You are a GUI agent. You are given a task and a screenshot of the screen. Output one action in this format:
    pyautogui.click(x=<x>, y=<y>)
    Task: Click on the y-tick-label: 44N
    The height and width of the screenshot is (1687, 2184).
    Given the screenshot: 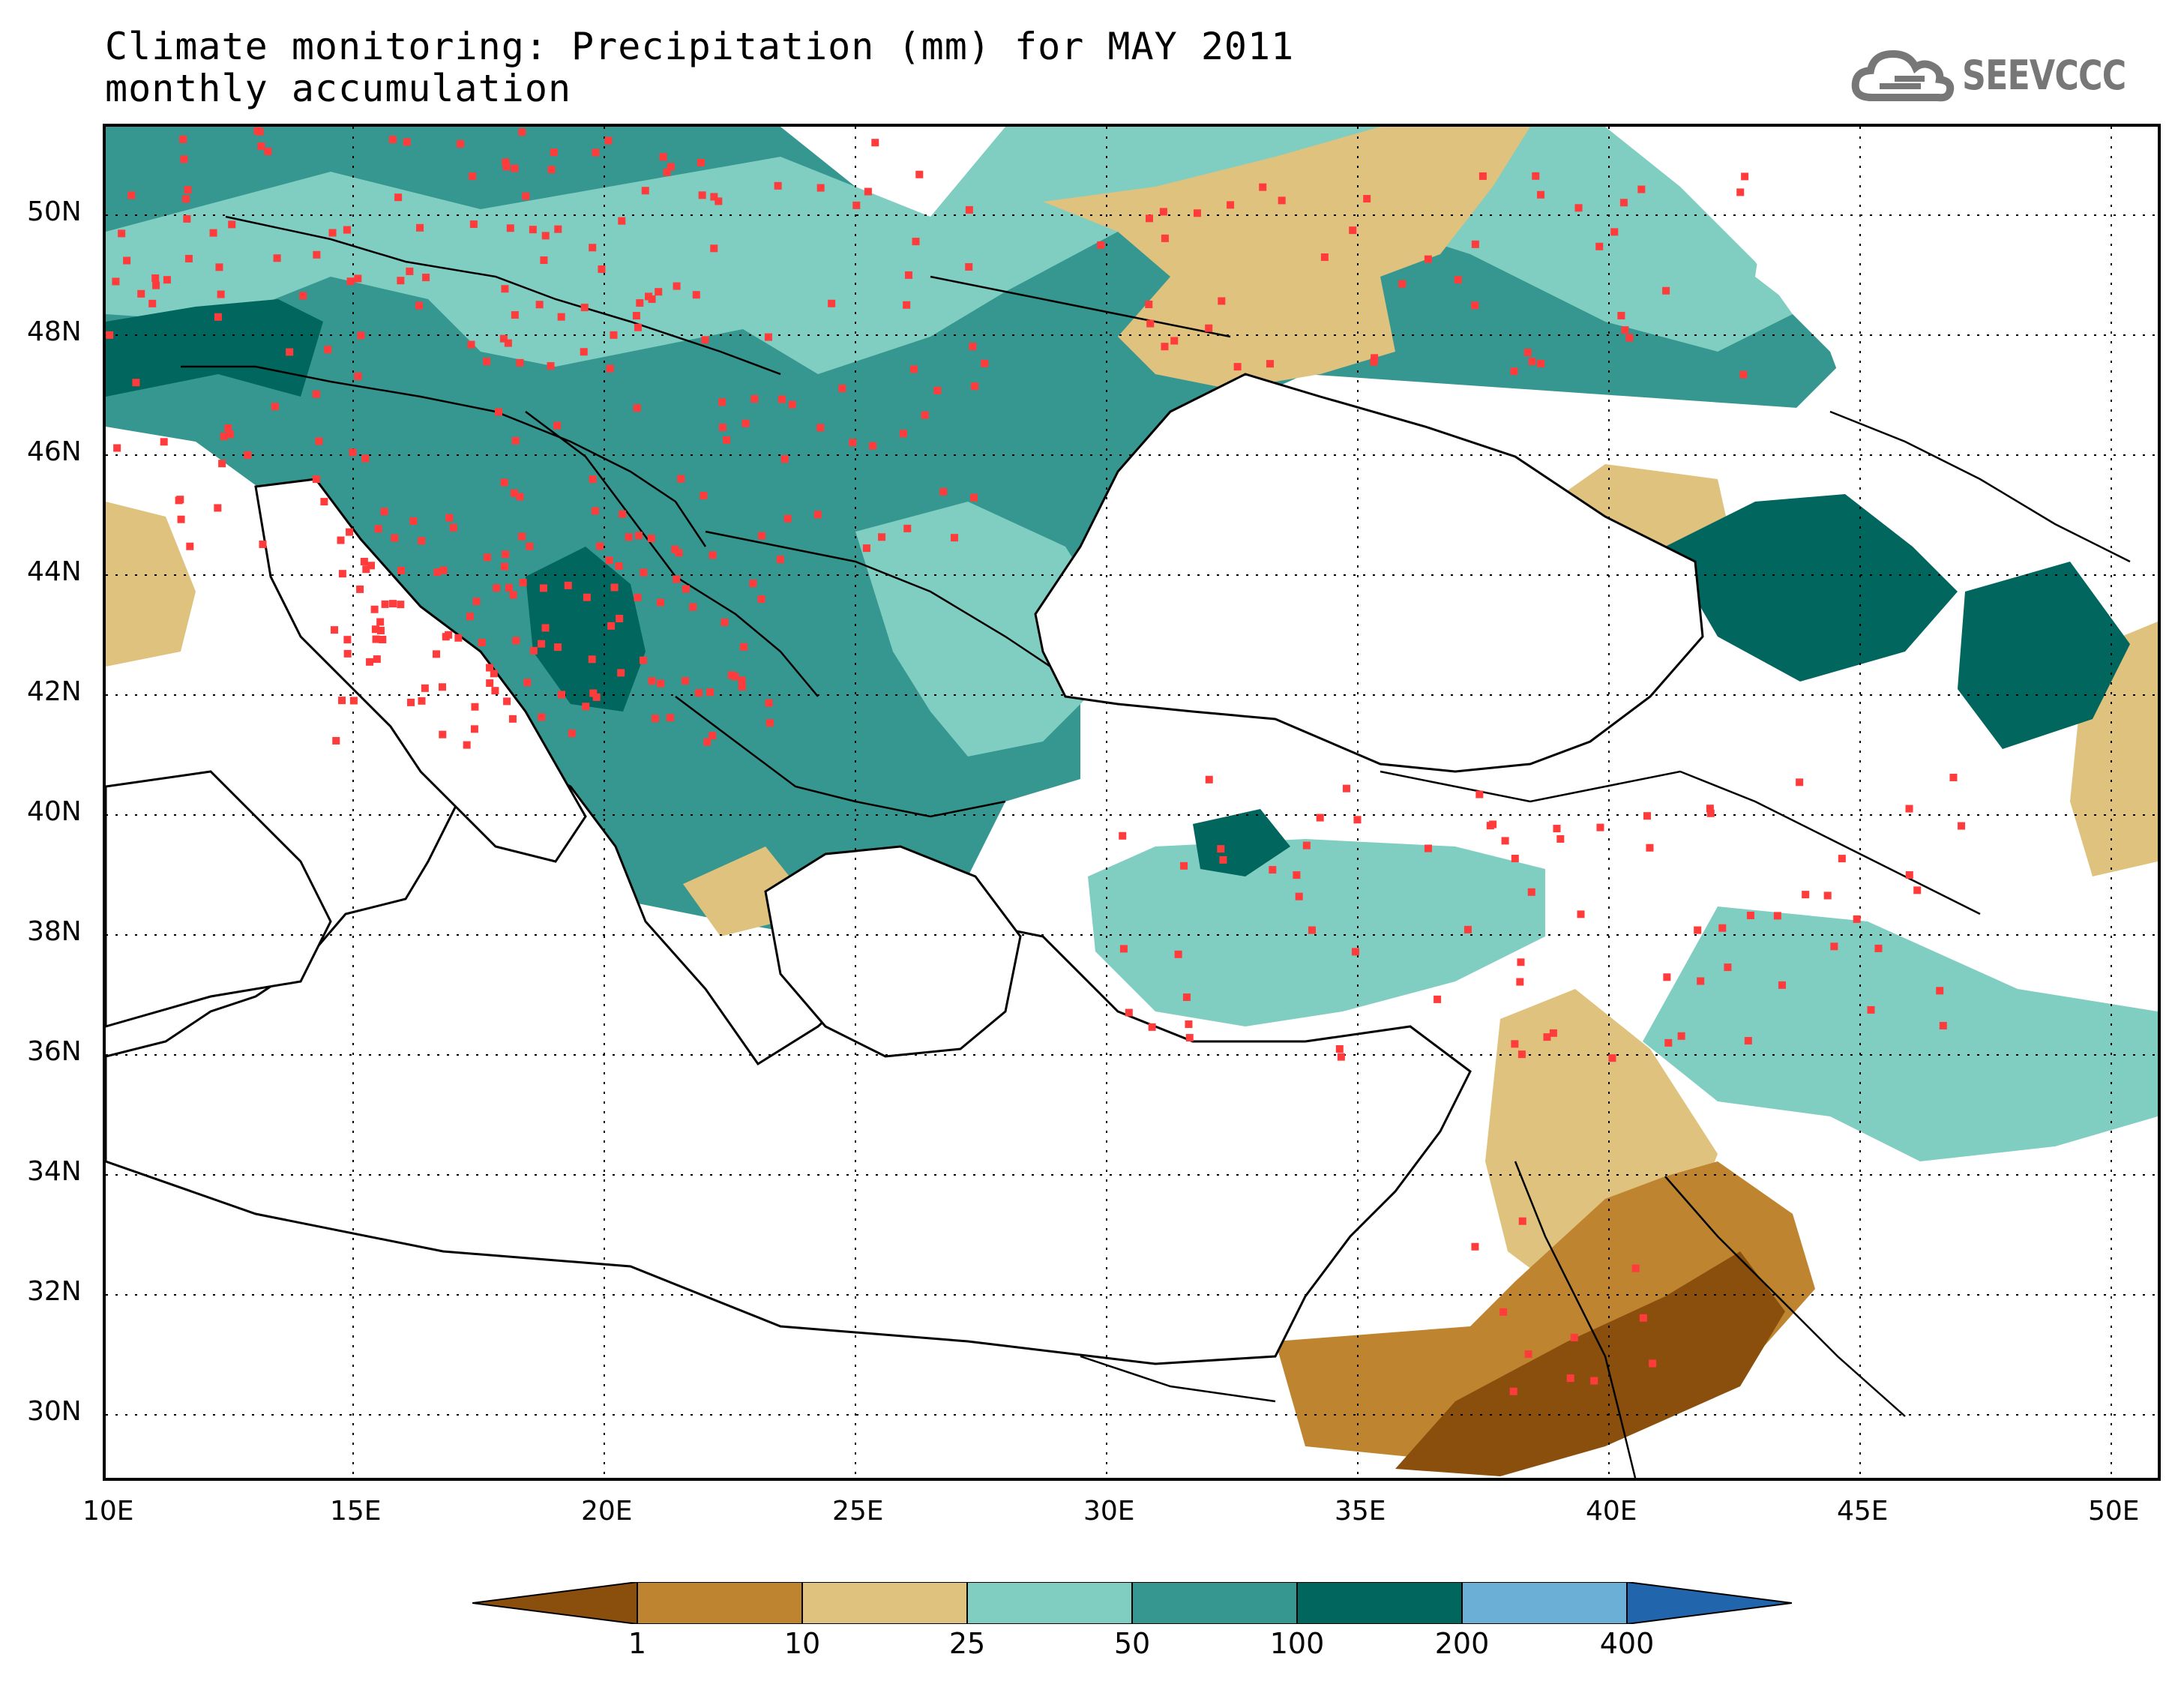 What is the action you would take?
    pyautogui.click(x=54, y=571)
    